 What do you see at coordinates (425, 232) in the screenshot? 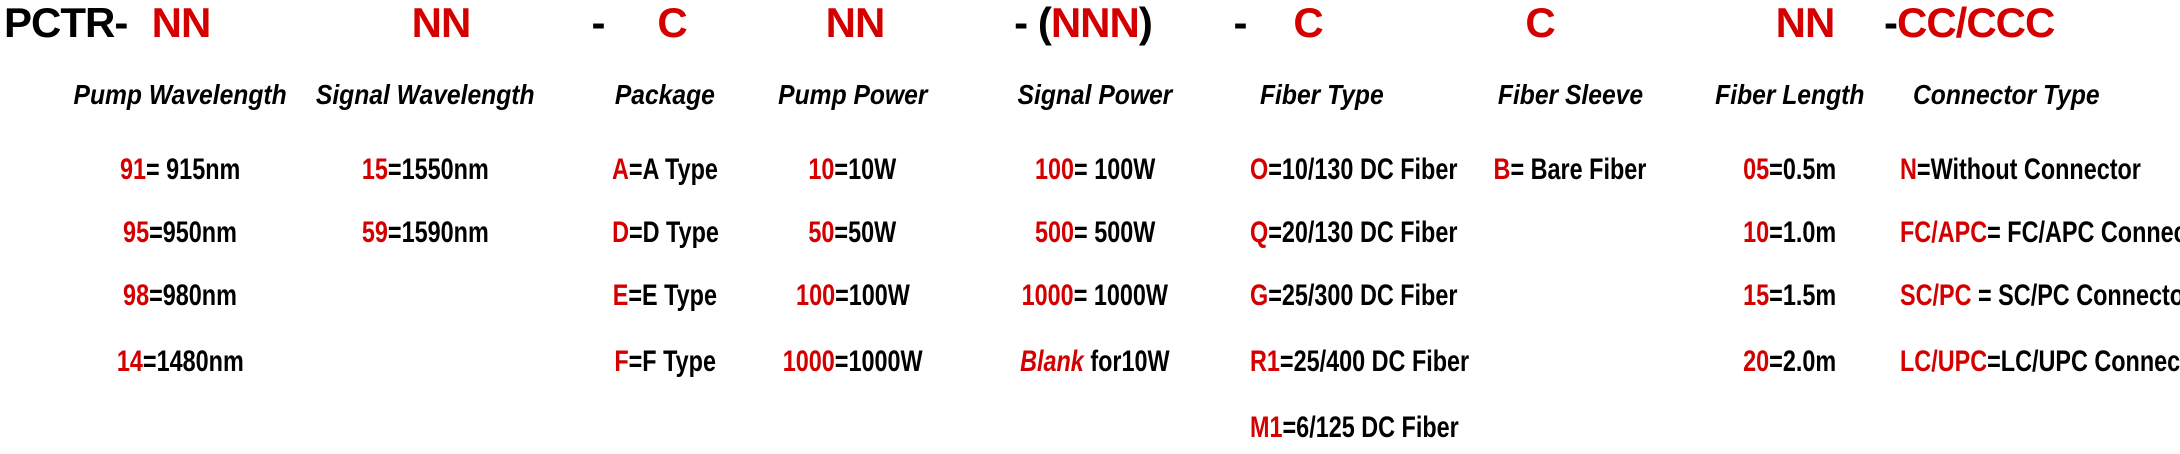
I see `option-signal-wavelength-59: 59=1590nm` at bounding box center [425, 232].